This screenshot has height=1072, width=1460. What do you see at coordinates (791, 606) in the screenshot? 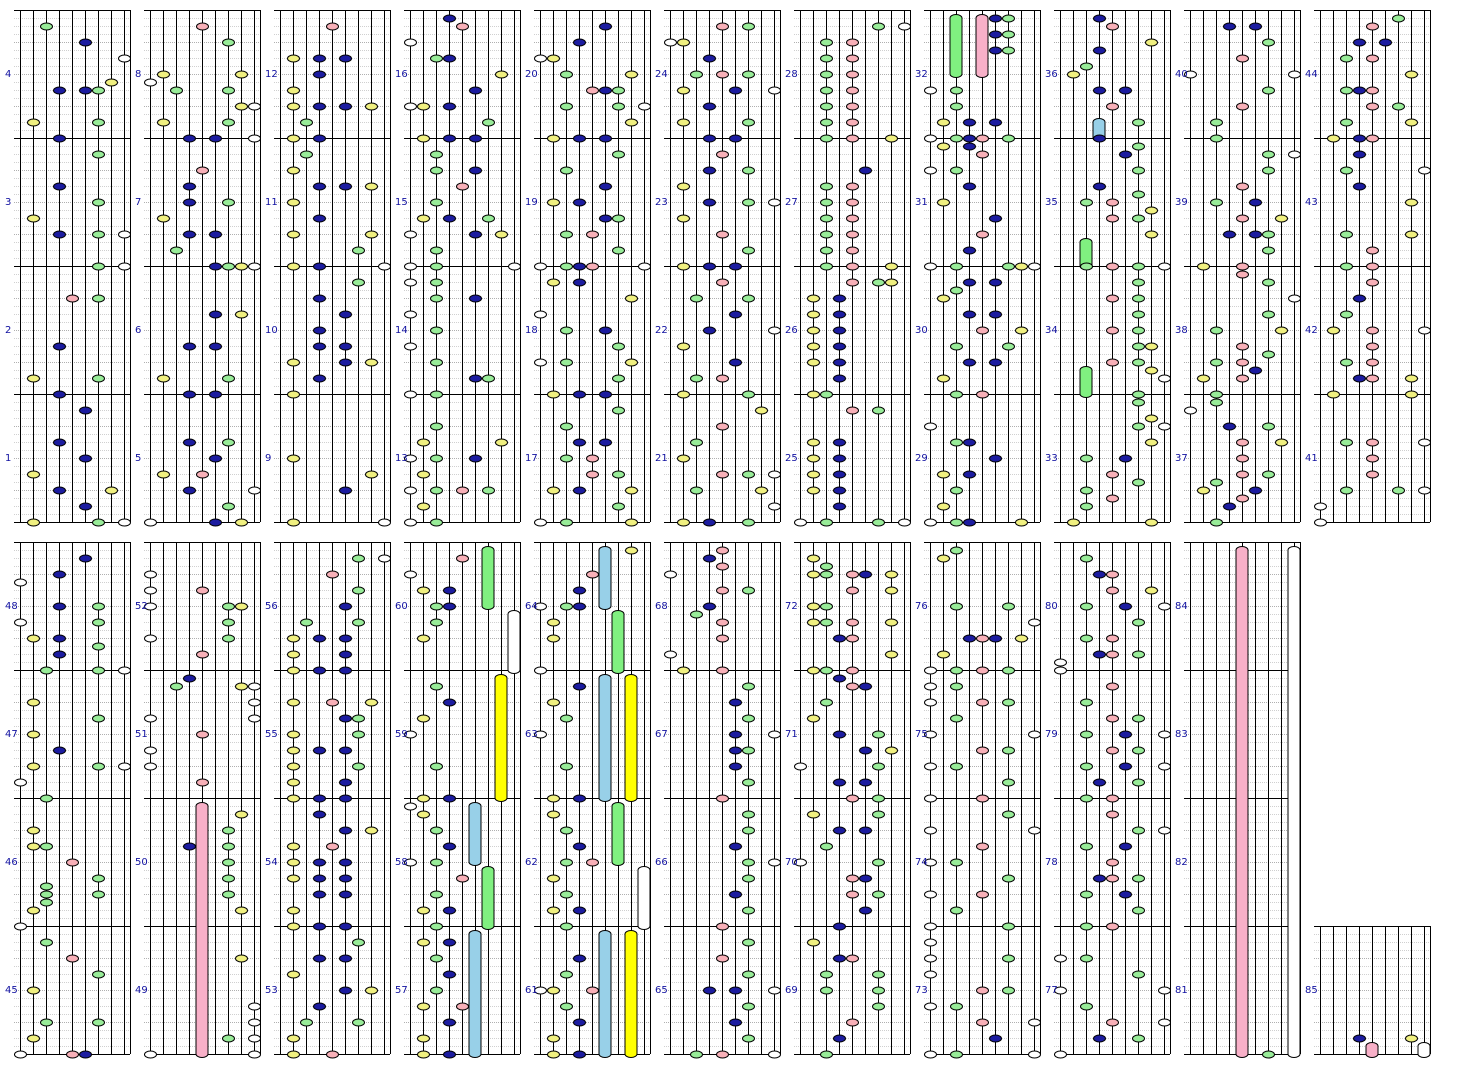
I see `measure-number: 72` at bounding box center [791, 606].